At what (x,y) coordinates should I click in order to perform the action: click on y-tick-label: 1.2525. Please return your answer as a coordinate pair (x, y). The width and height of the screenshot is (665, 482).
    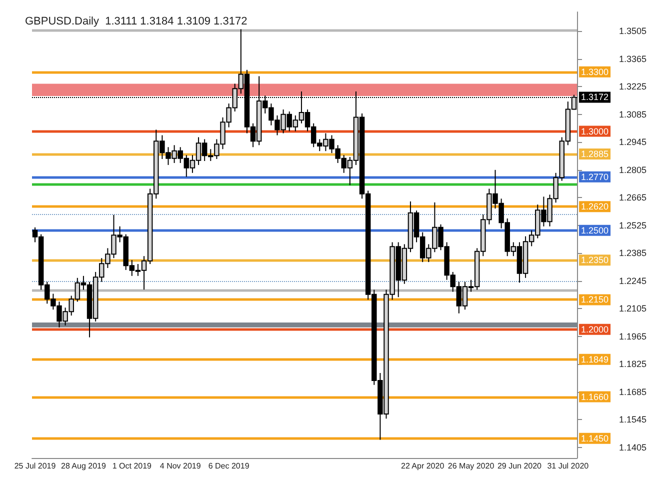
    Looking at the image, I should click on (633, 225).